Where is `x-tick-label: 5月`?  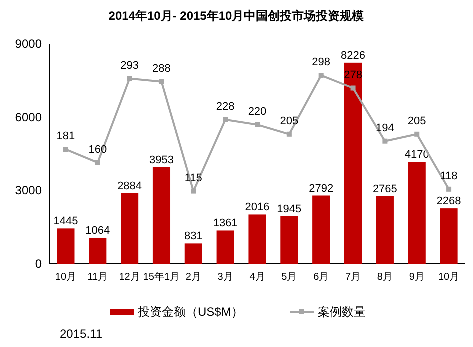
x-tick-label: 5月 is located at coordinates (290, 277).